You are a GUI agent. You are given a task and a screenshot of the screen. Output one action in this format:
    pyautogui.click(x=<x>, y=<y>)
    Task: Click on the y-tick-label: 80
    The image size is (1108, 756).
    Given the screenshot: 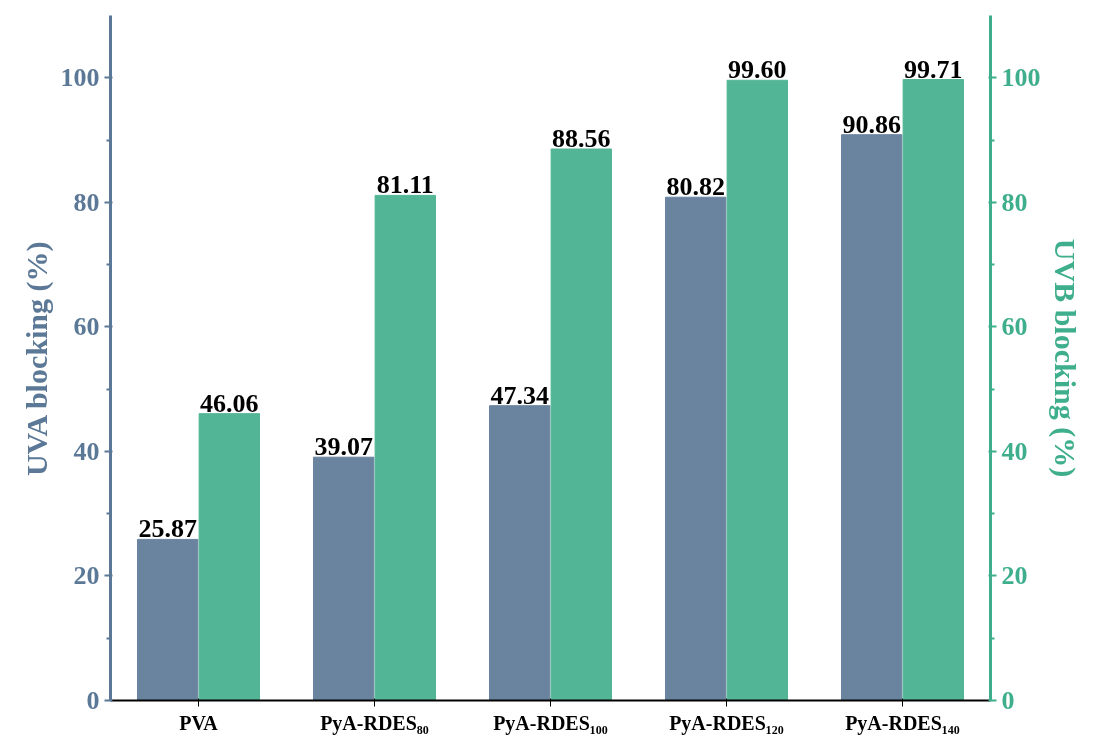 What is the action you would take?
    pyautogui.click(x=86, y=202)
    